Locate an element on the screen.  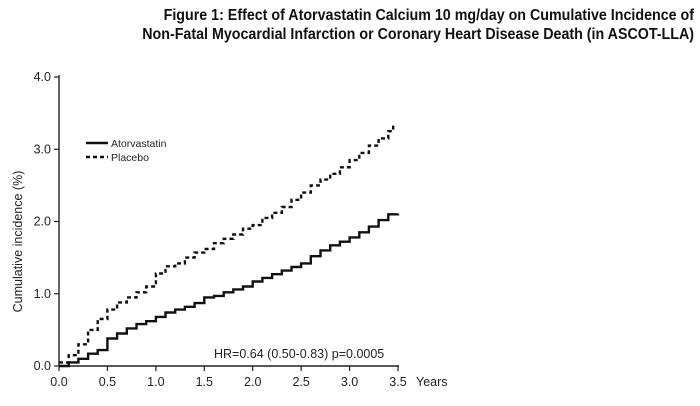
x-tick-label: 3.5 is located at coordinates (397, 382).